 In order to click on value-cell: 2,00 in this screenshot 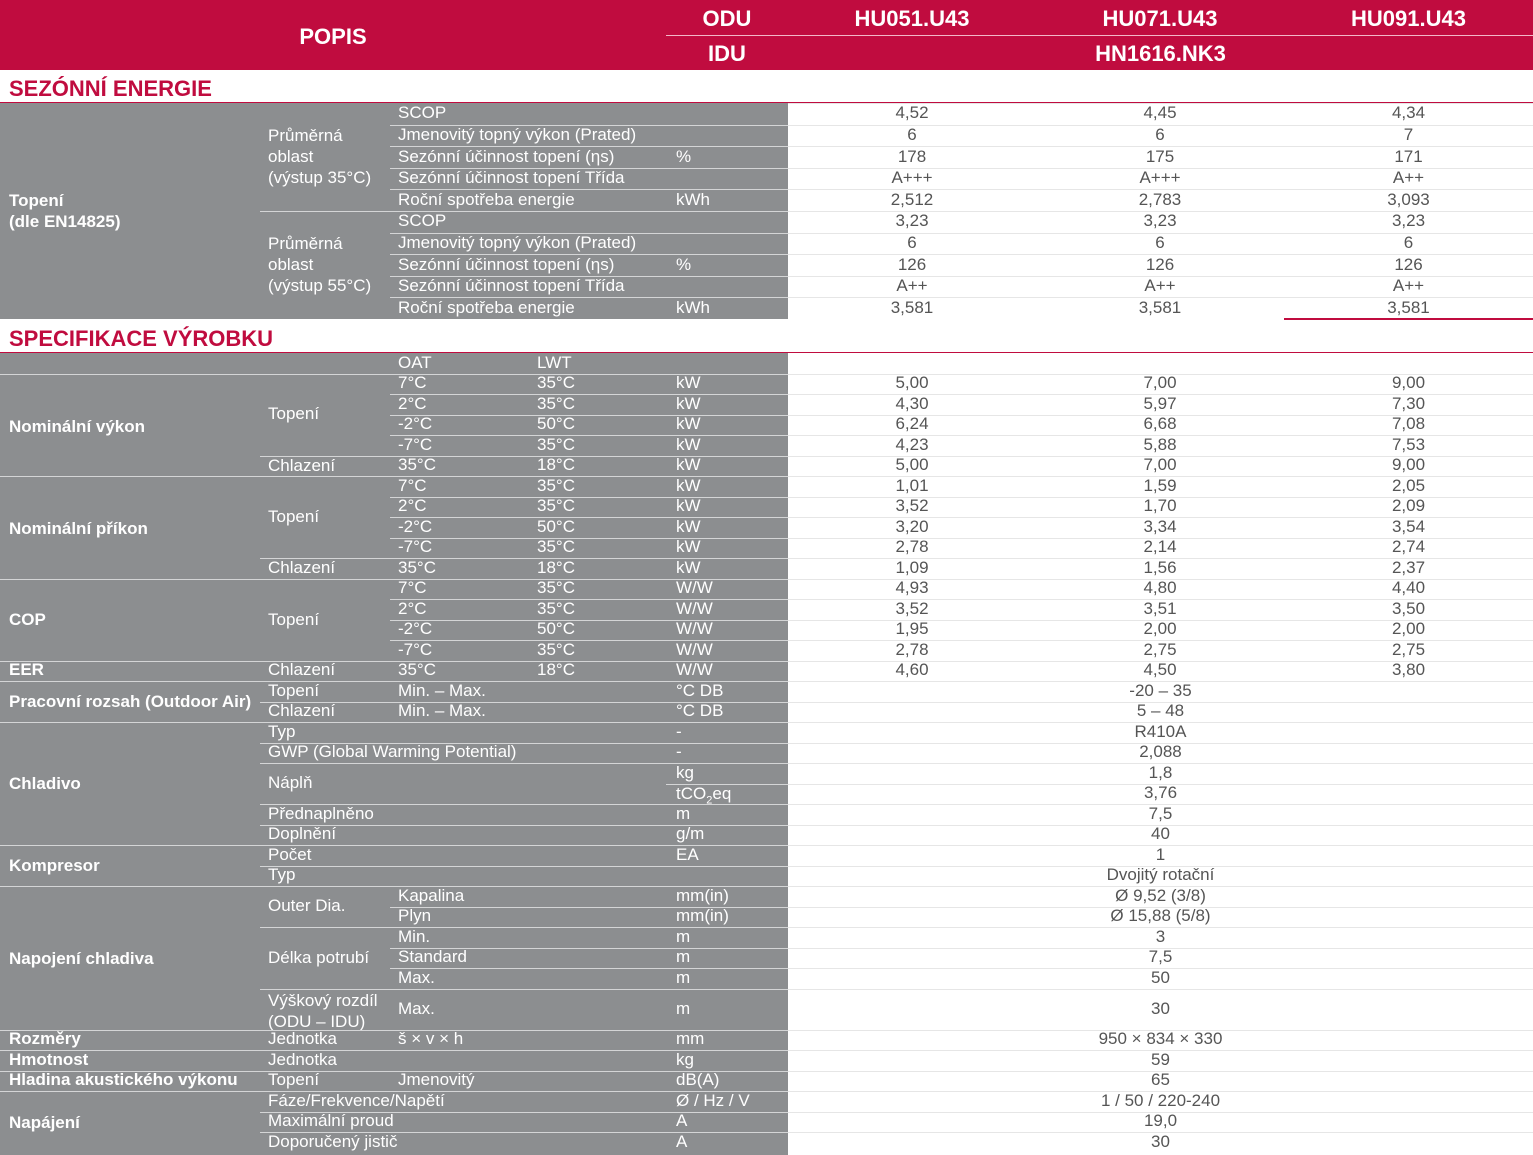, I will do `click(1160, 629)`.